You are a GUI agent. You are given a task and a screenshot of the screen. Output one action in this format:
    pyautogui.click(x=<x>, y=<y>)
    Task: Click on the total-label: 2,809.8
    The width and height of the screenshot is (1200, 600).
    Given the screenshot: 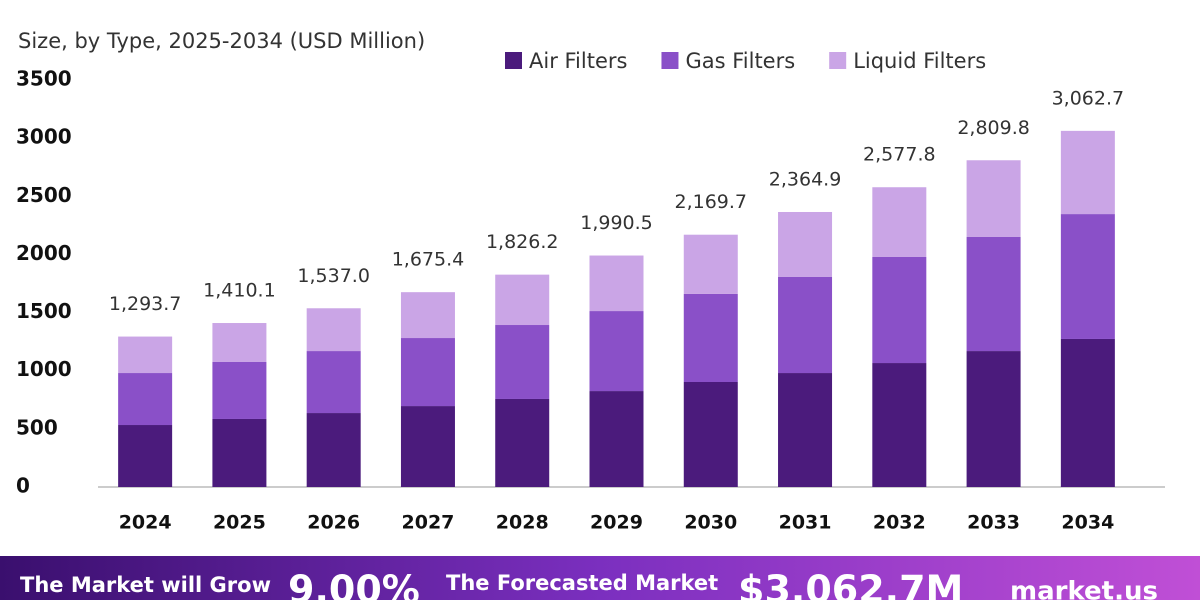 What is the action you would take?
    pyautogui.click(x=993, y=128)
    